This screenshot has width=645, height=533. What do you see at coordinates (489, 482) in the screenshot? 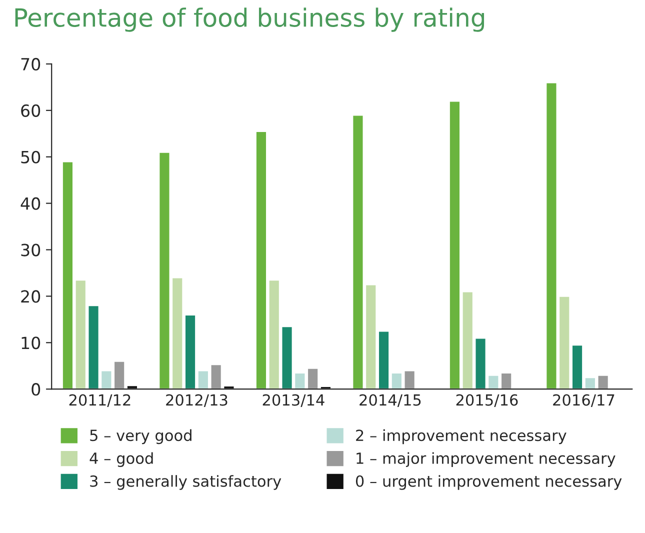
I see `legend-label: 0 – urgent improvement necessary` at bounding box center [489, 482].